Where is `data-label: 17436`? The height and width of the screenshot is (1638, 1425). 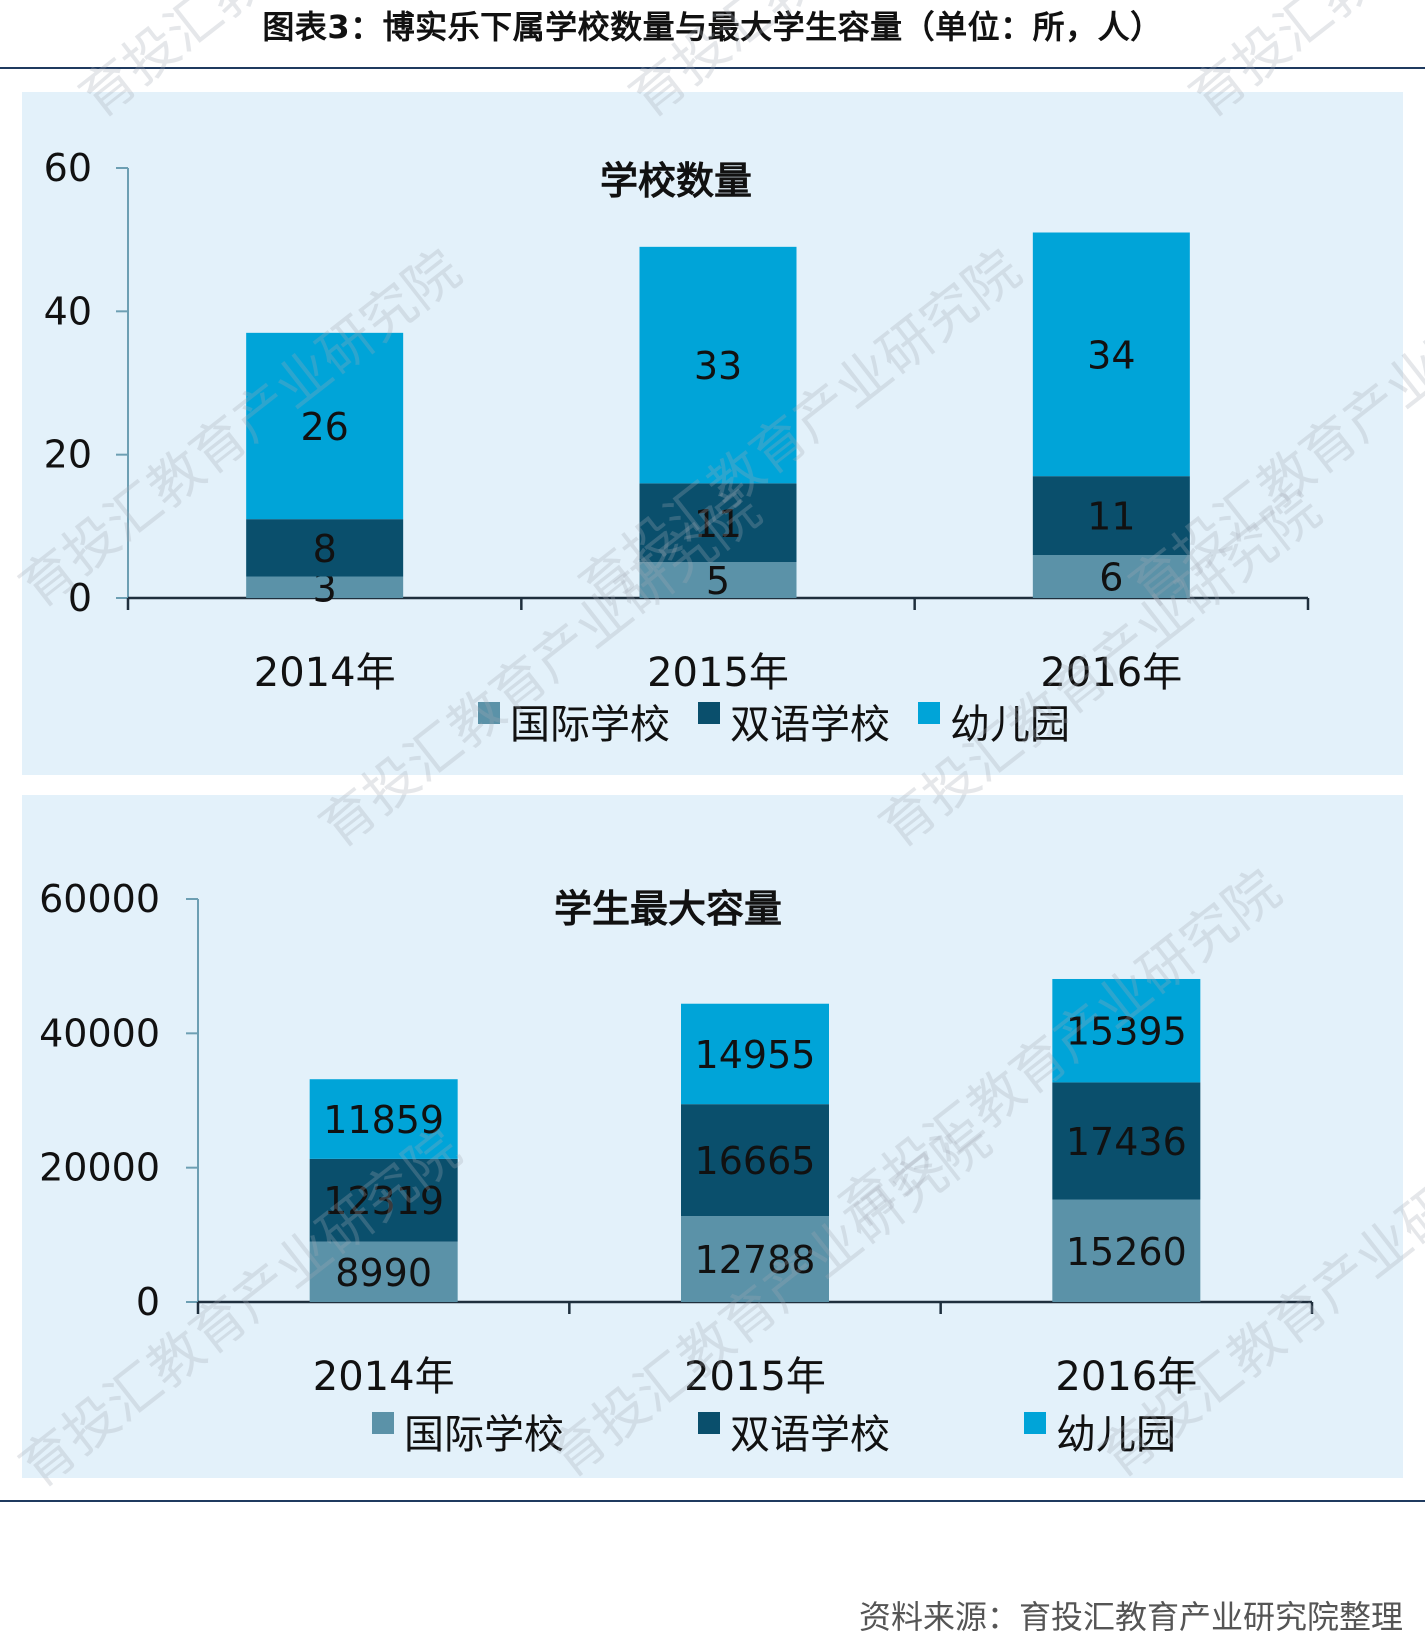
data-label: 17436 is located at coordinates (1126, 1142).